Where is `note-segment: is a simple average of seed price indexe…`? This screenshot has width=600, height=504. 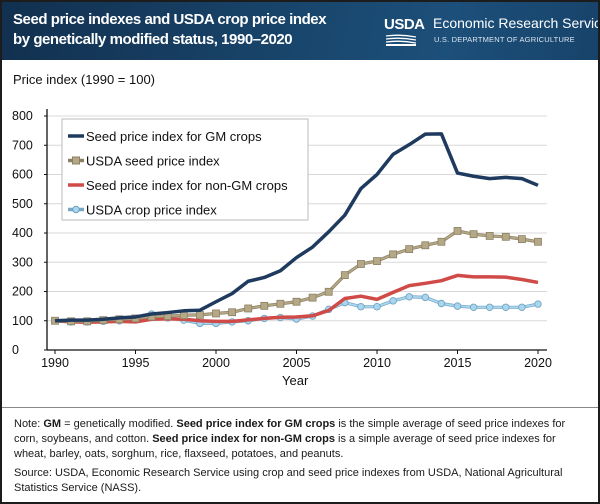 note-segment: is a simple average of seed price indexe… is located at coordinates (285, 446).